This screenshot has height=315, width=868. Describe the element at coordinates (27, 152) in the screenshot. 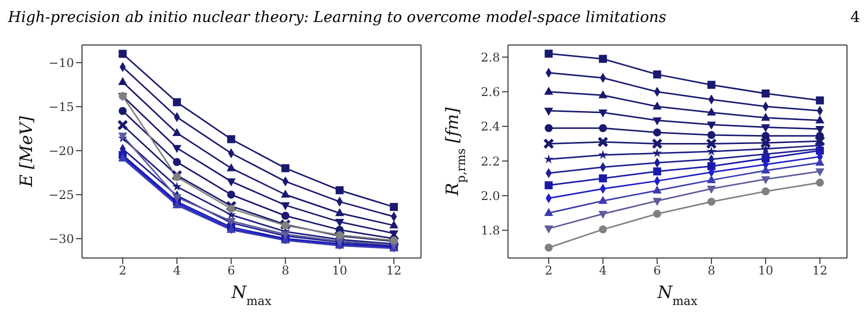

I see `y-axis-title: E [MeV]` at that location.